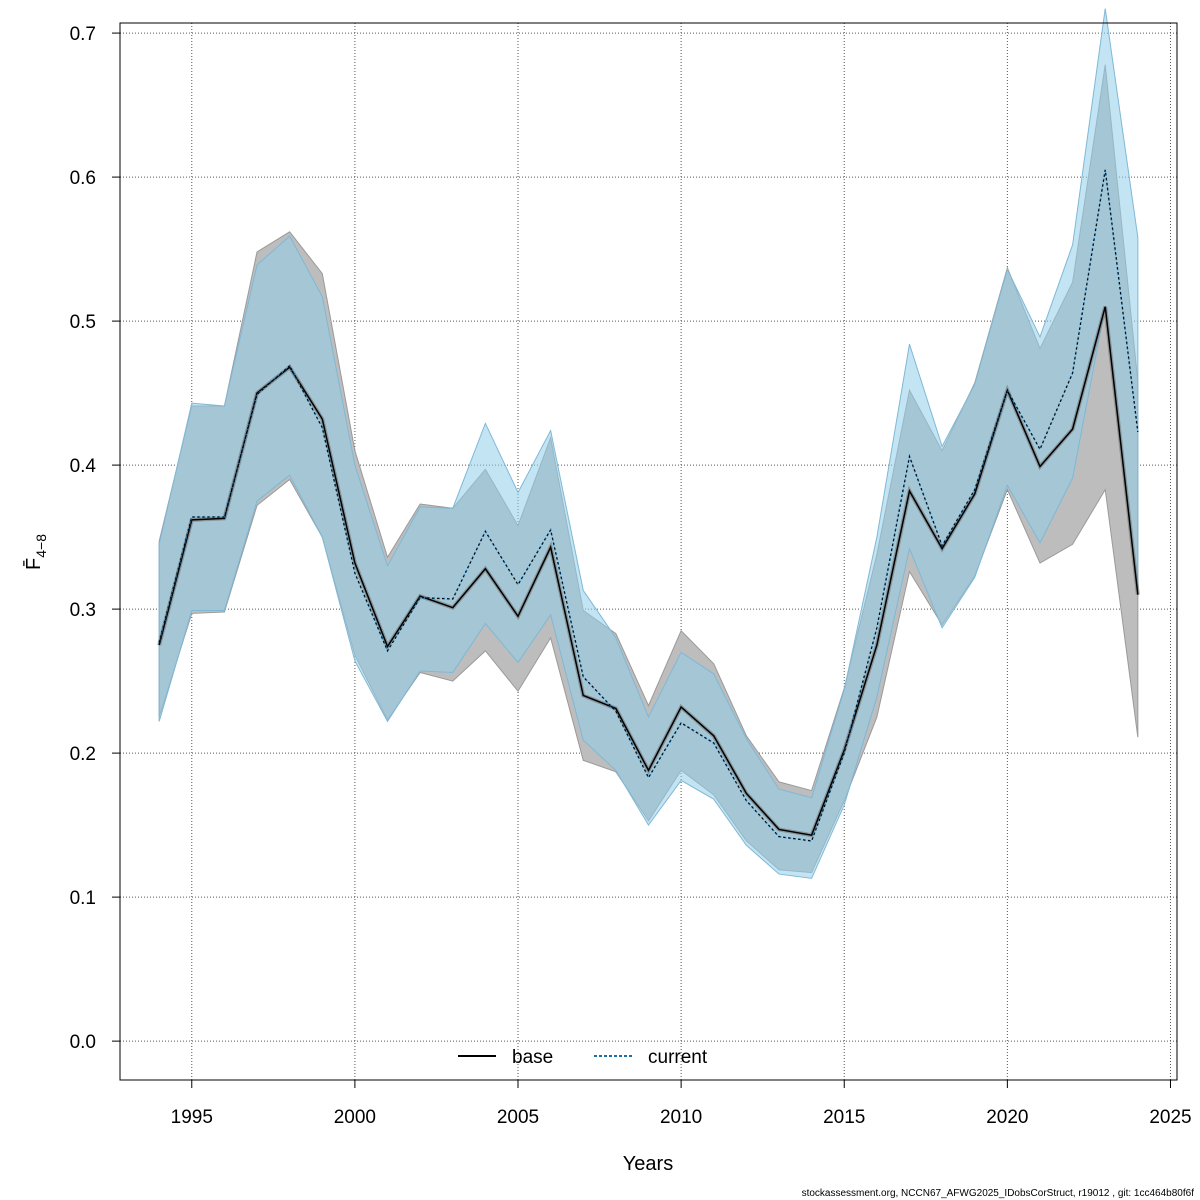  I want to click on x-axis-title: Years, so click(648, 1164).